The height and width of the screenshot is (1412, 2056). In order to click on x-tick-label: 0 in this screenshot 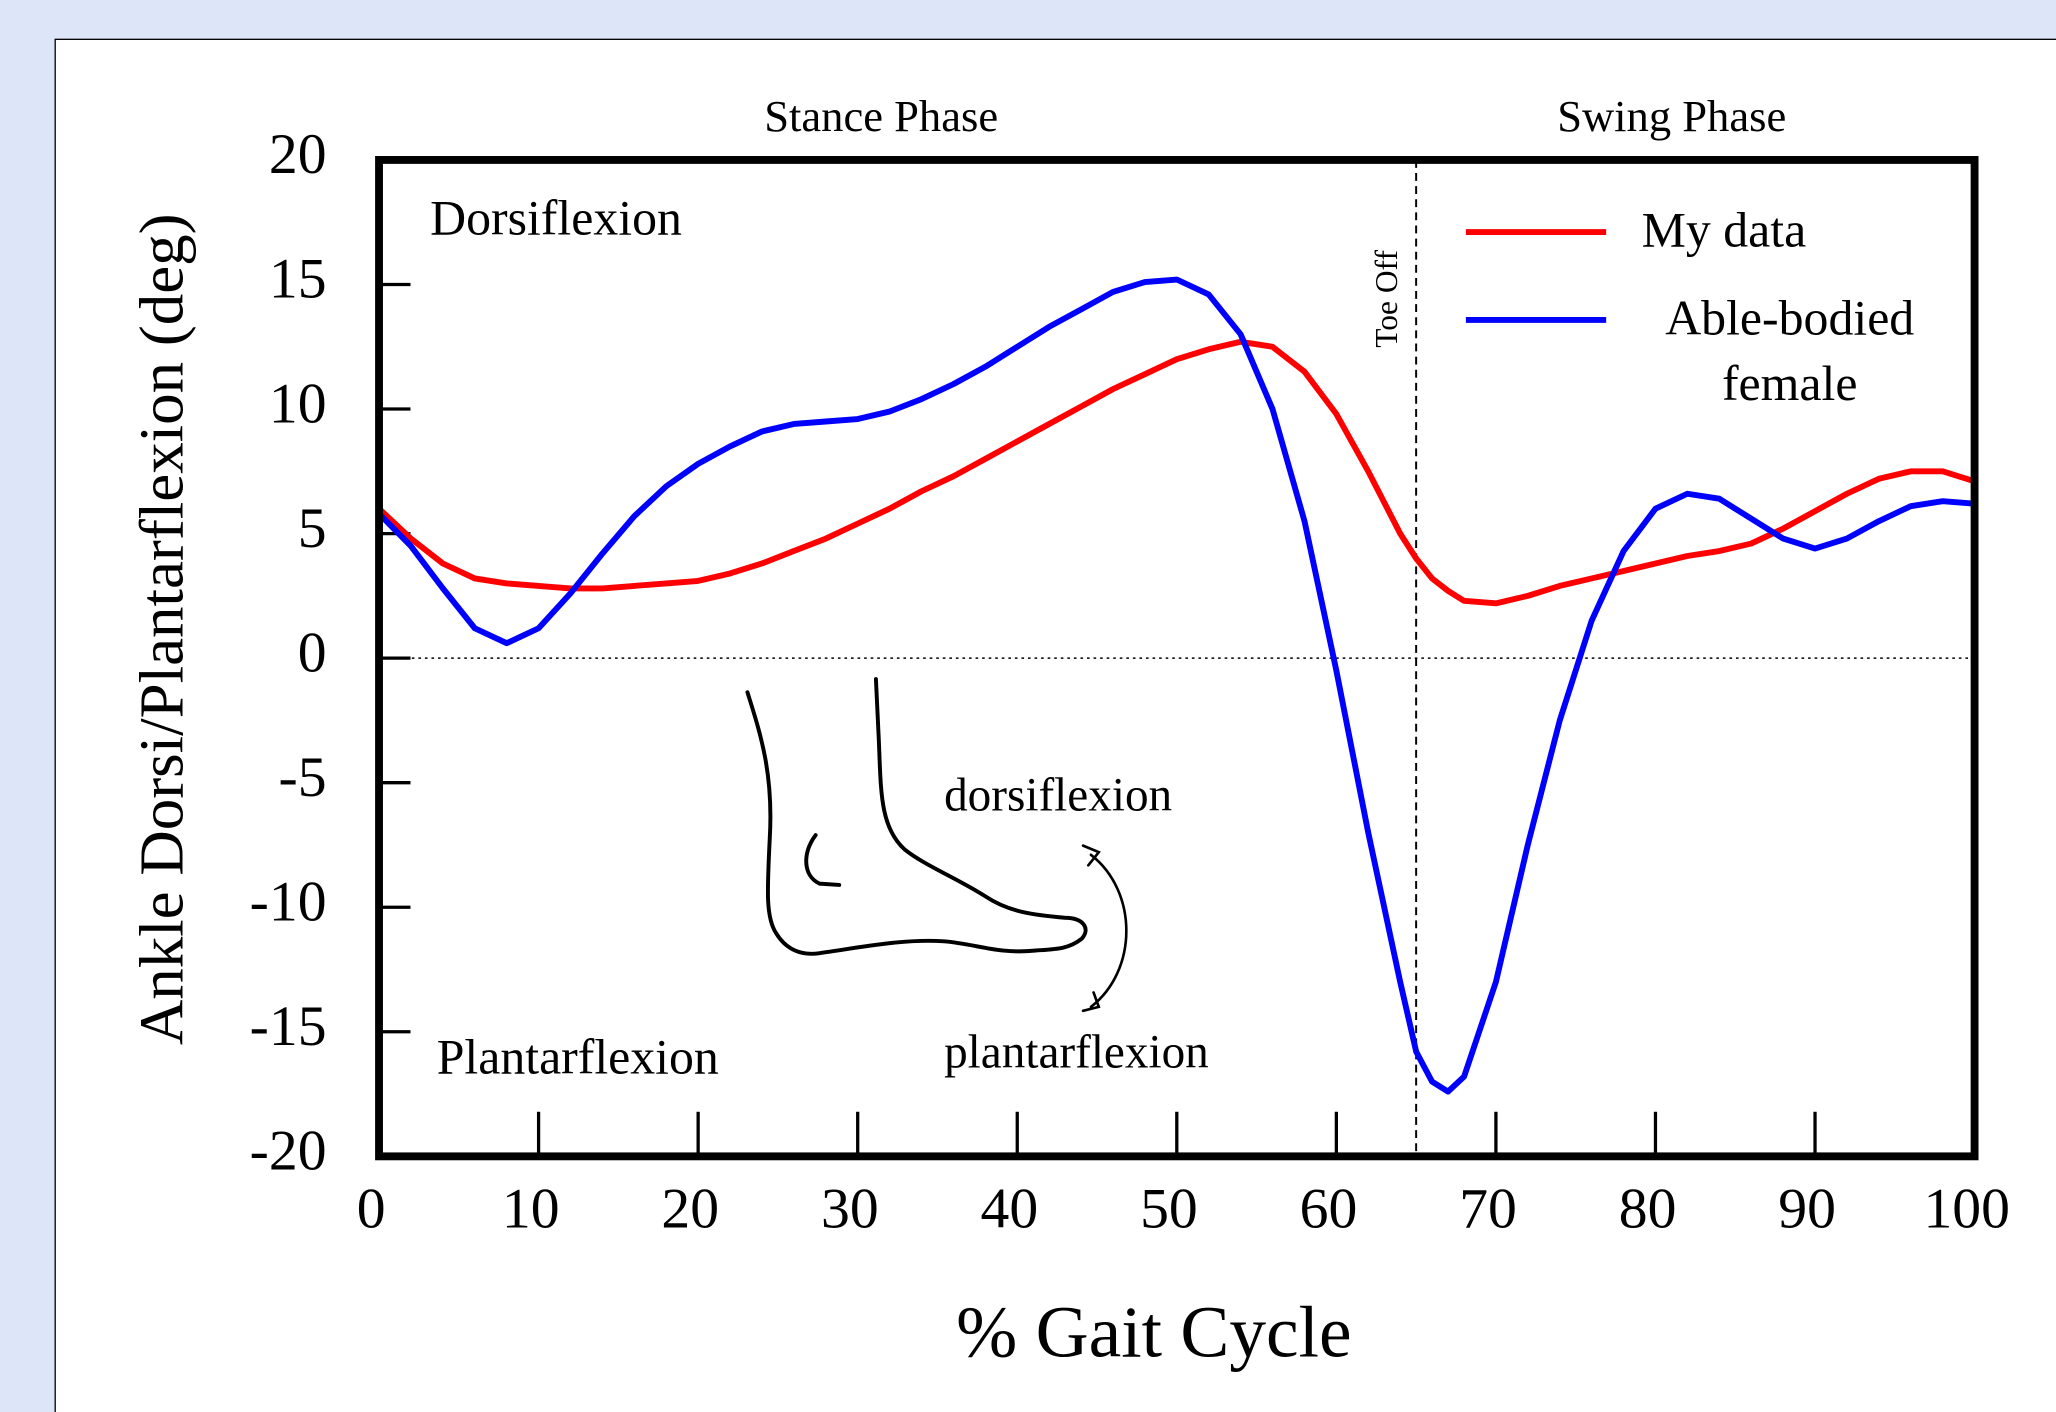, I will do `click(371, 1208)`.